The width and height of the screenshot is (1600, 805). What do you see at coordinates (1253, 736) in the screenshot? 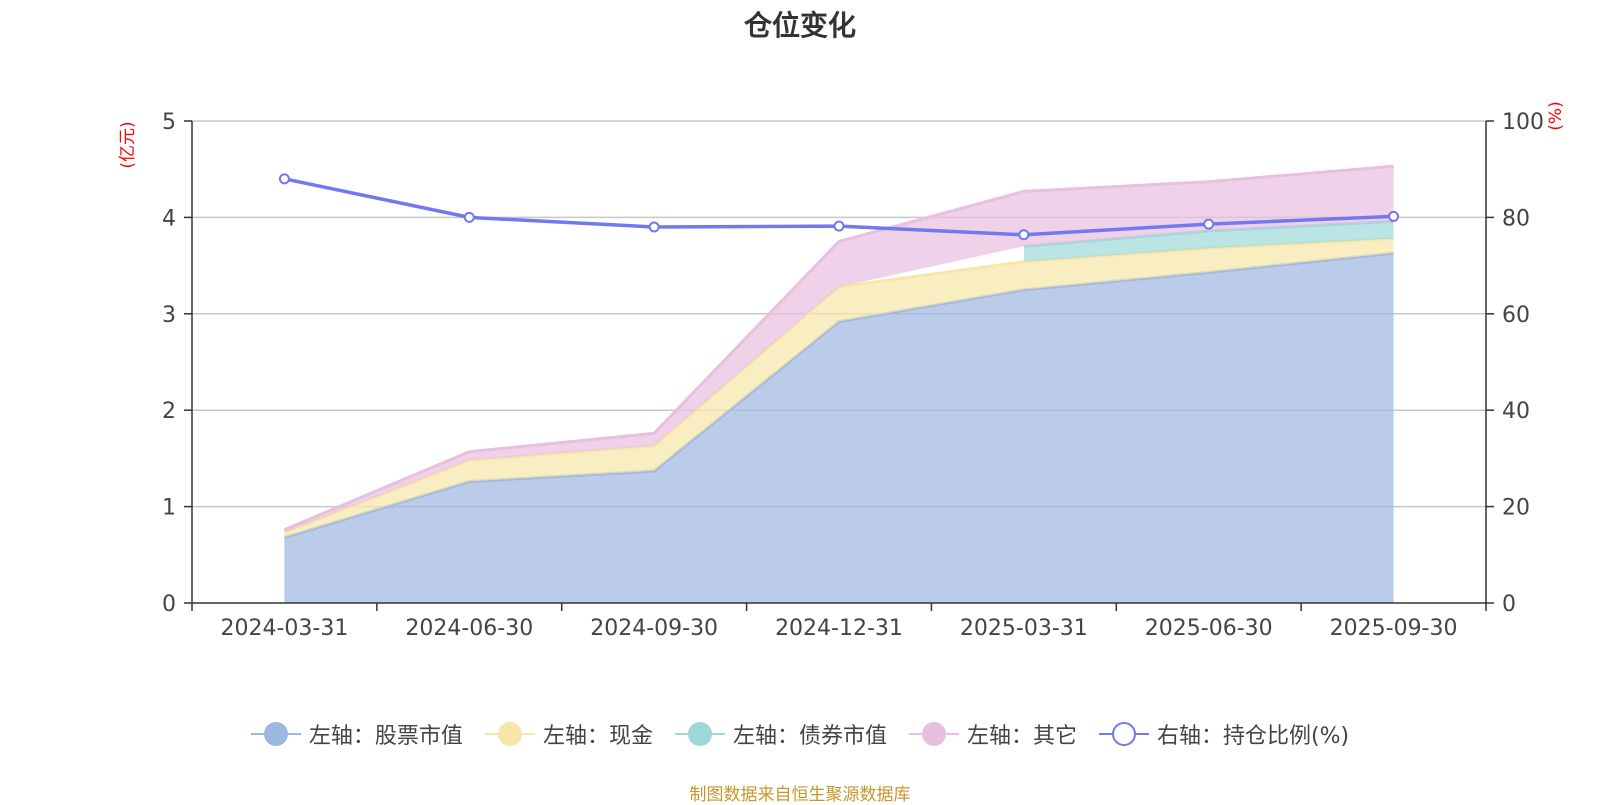
I see `legend-label: 右轴：持仓比例(%)` at bounding box center [1253, 736].